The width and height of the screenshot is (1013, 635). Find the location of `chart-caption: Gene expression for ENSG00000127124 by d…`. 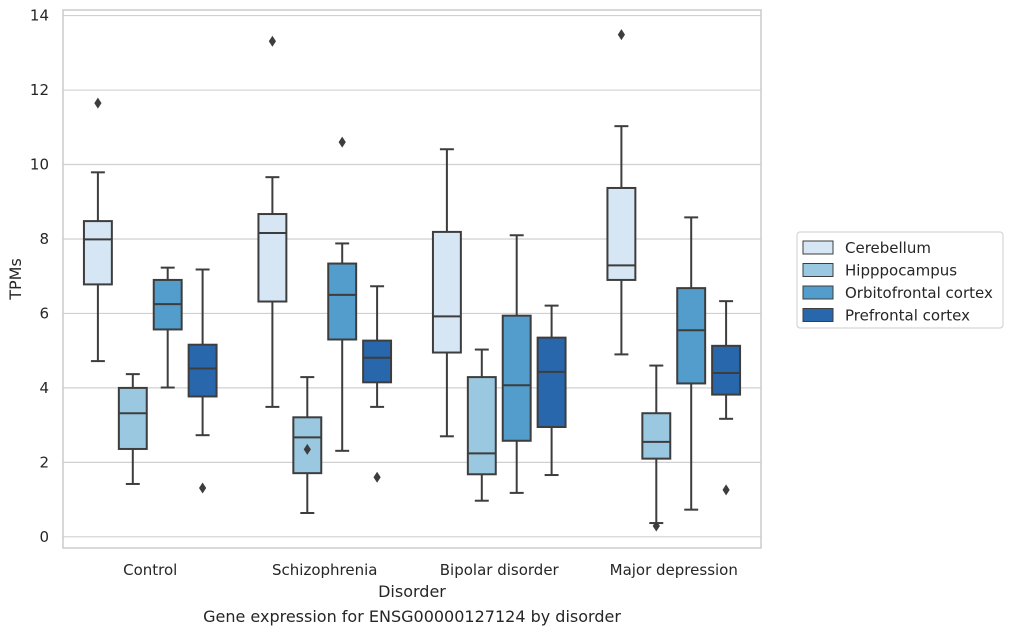

chart-caption: Gene expression for ENSG00000127124 by d… is located at coordinates (412, 616).